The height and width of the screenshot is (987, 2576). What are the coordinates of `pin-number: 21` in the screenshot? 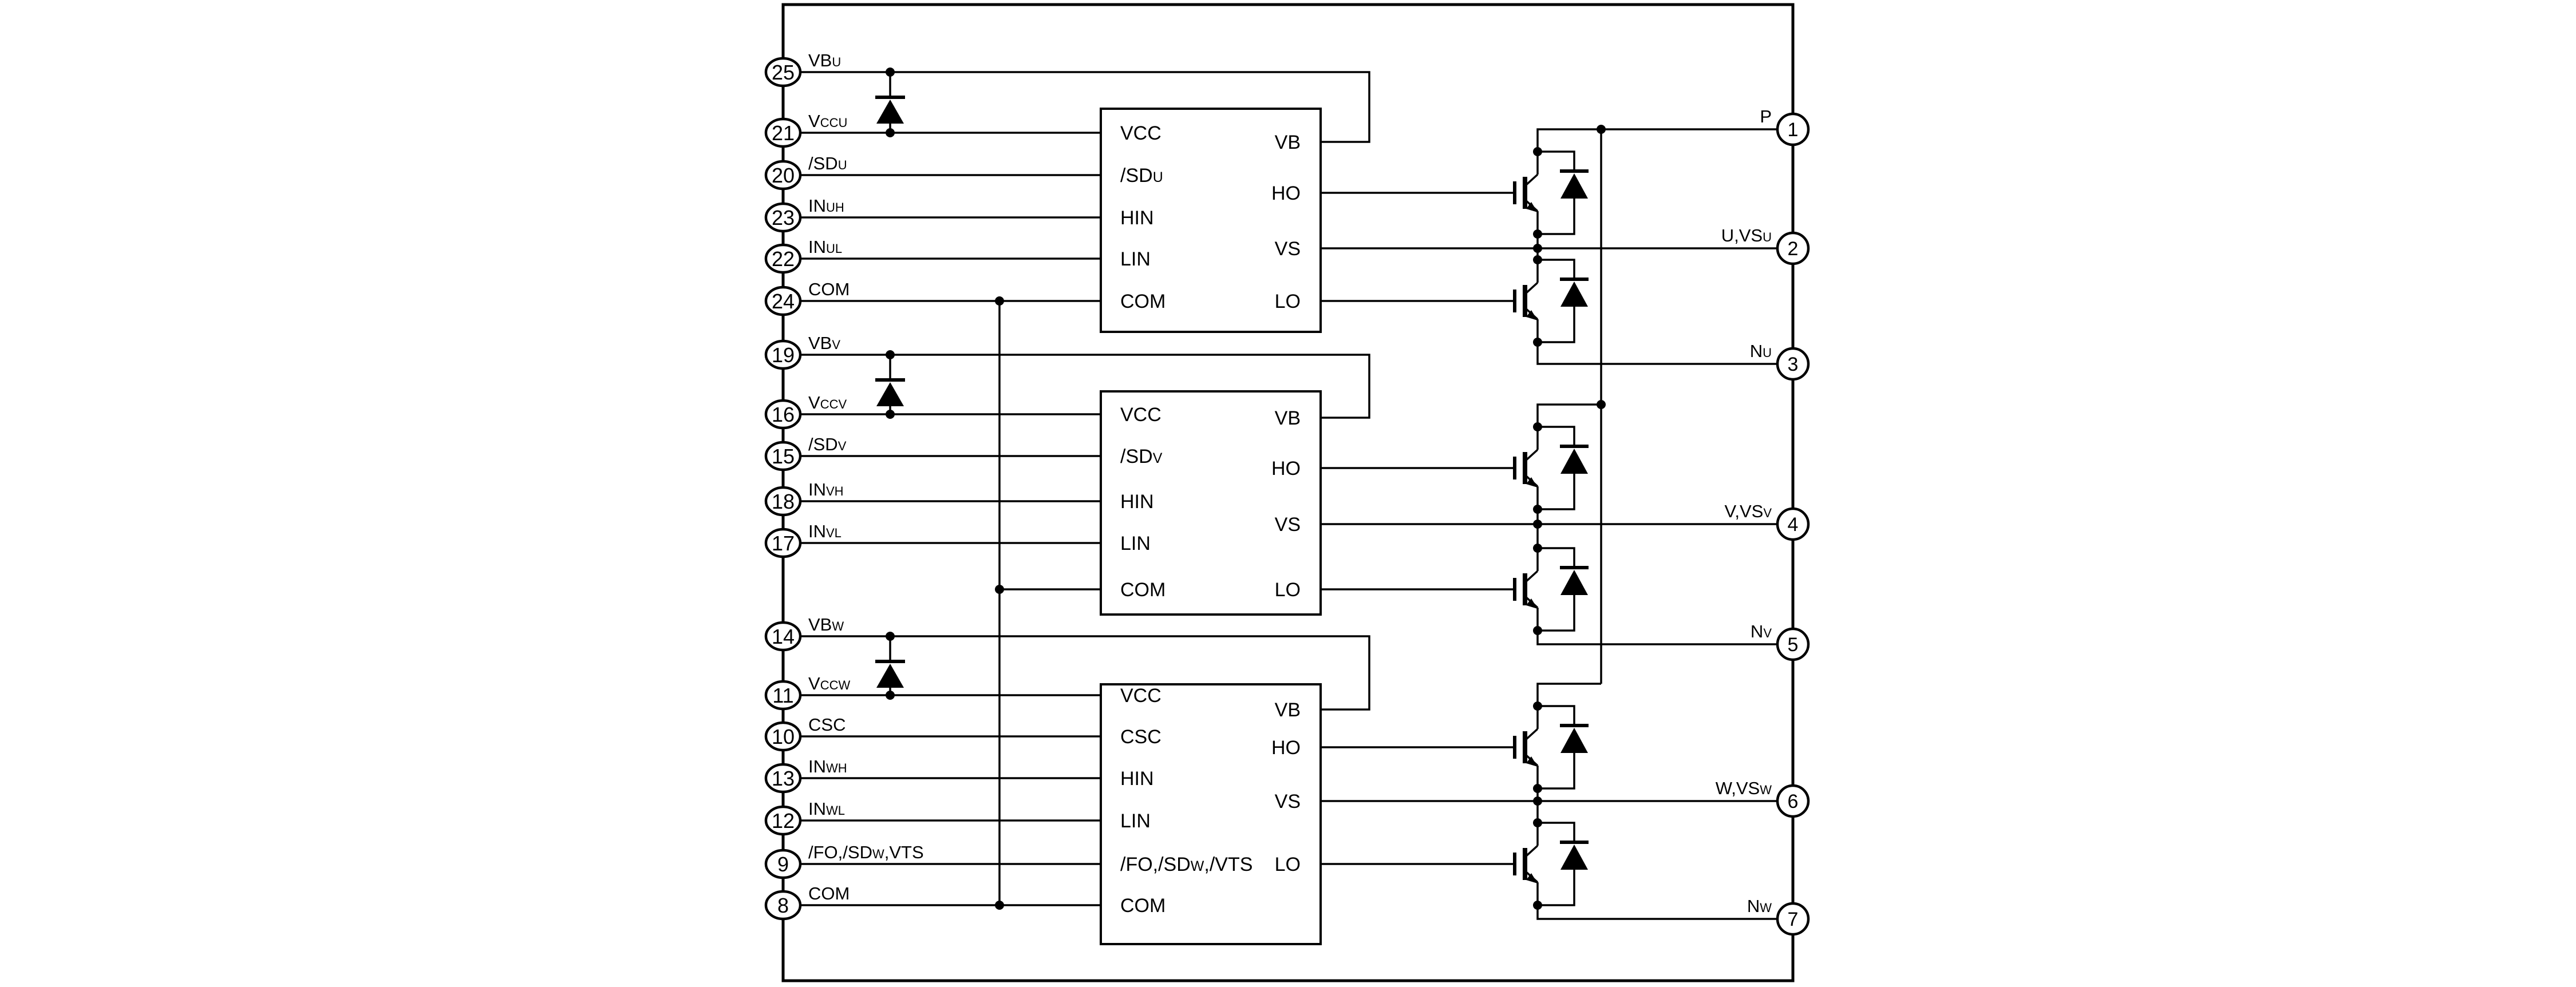 It's located at (783, 133).